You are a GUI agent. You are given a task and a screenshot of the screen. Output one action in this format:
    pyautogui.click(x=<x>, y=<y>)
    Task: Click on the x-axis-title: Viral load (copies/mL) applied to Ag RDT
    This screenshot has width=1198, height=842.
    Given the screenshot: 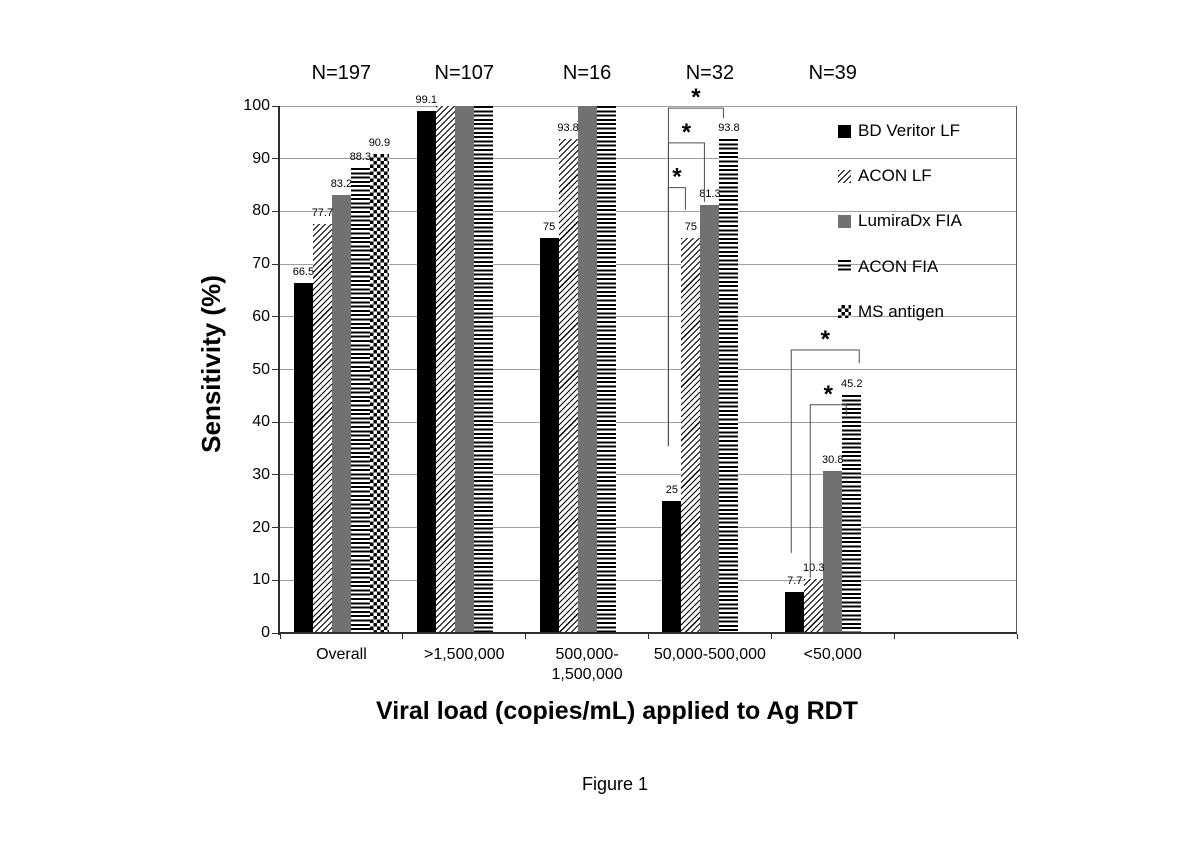 What is the action you would take?
    pyautogui.click(x=617, y=711)
    